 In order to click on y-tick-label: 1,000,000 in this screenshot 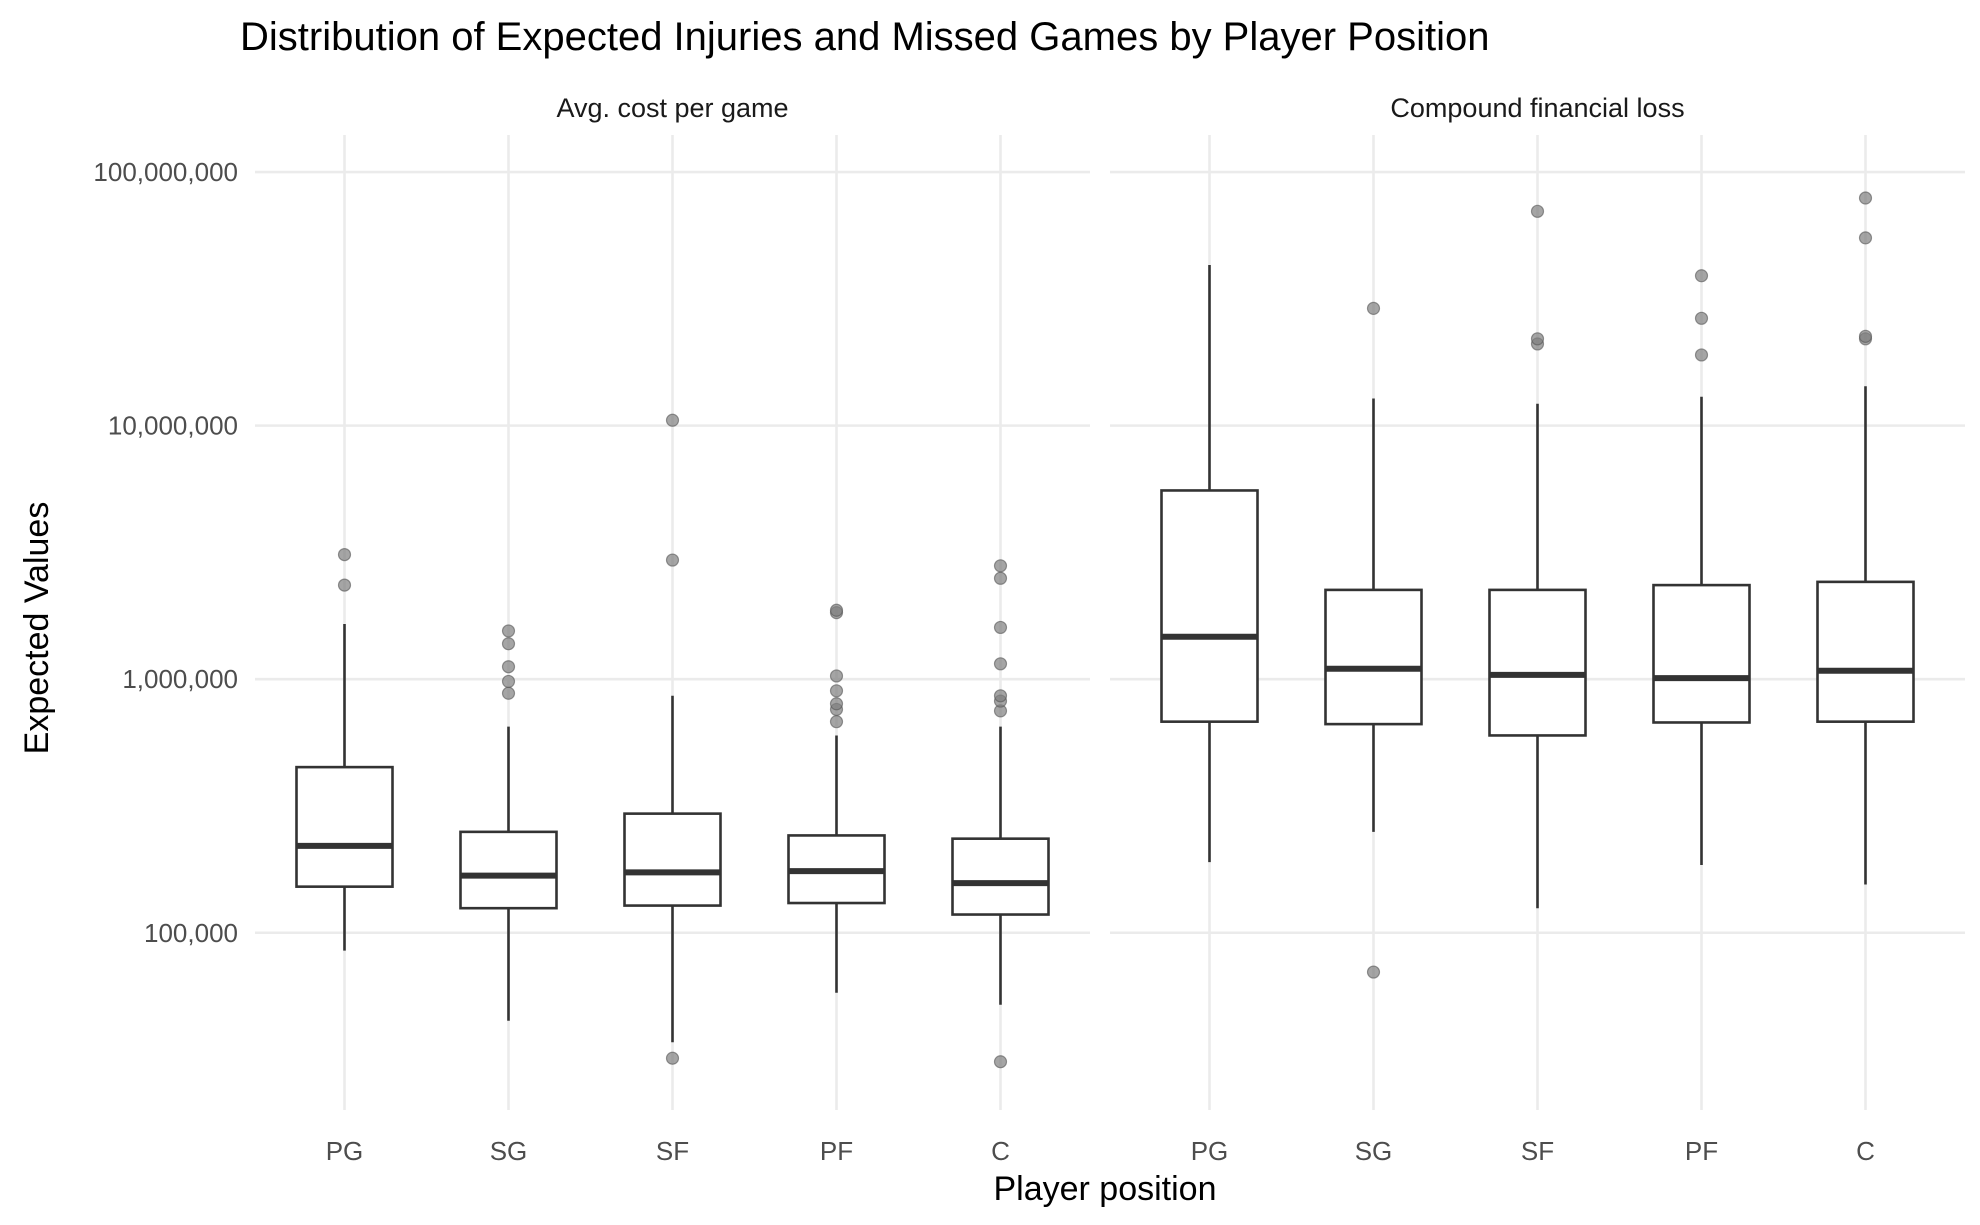, I will do `click(180, 679)`.